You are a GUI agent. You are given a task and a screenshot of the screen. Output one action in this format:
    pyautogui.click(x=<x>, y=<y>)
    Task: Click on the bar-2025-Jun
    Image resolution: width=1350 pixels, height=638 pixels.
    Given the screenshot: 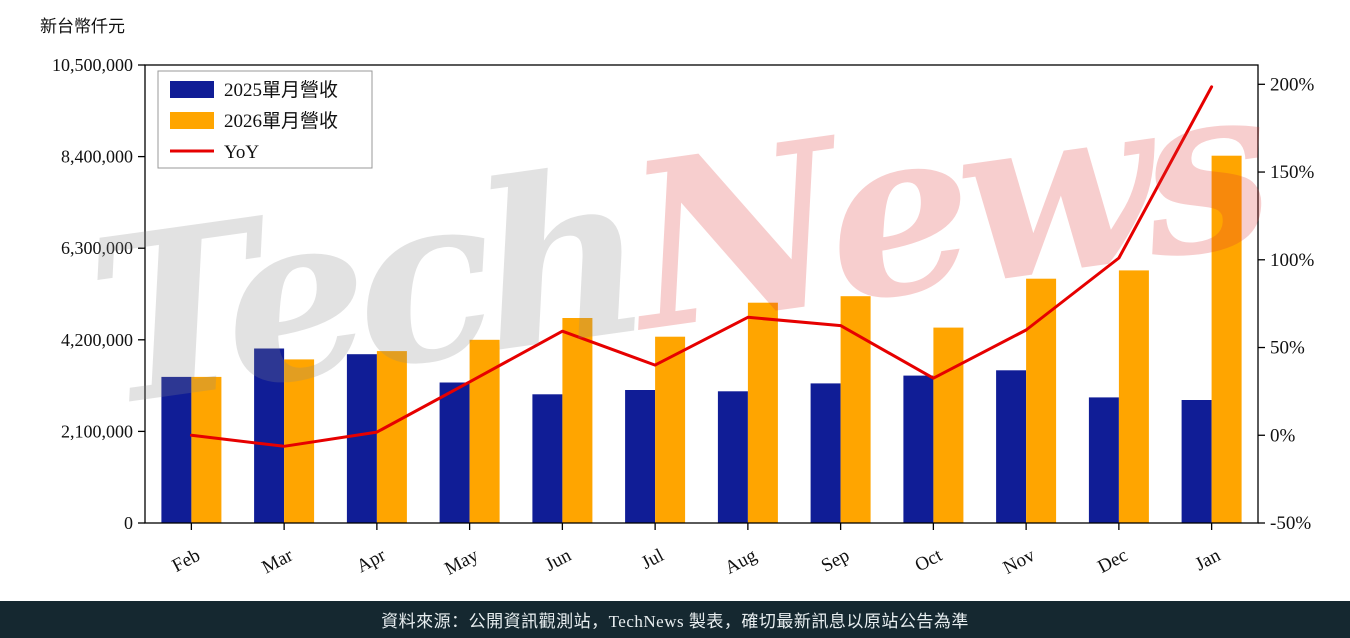 What is the action you would take?
    pyautogui.click(x=547, y=458)
    